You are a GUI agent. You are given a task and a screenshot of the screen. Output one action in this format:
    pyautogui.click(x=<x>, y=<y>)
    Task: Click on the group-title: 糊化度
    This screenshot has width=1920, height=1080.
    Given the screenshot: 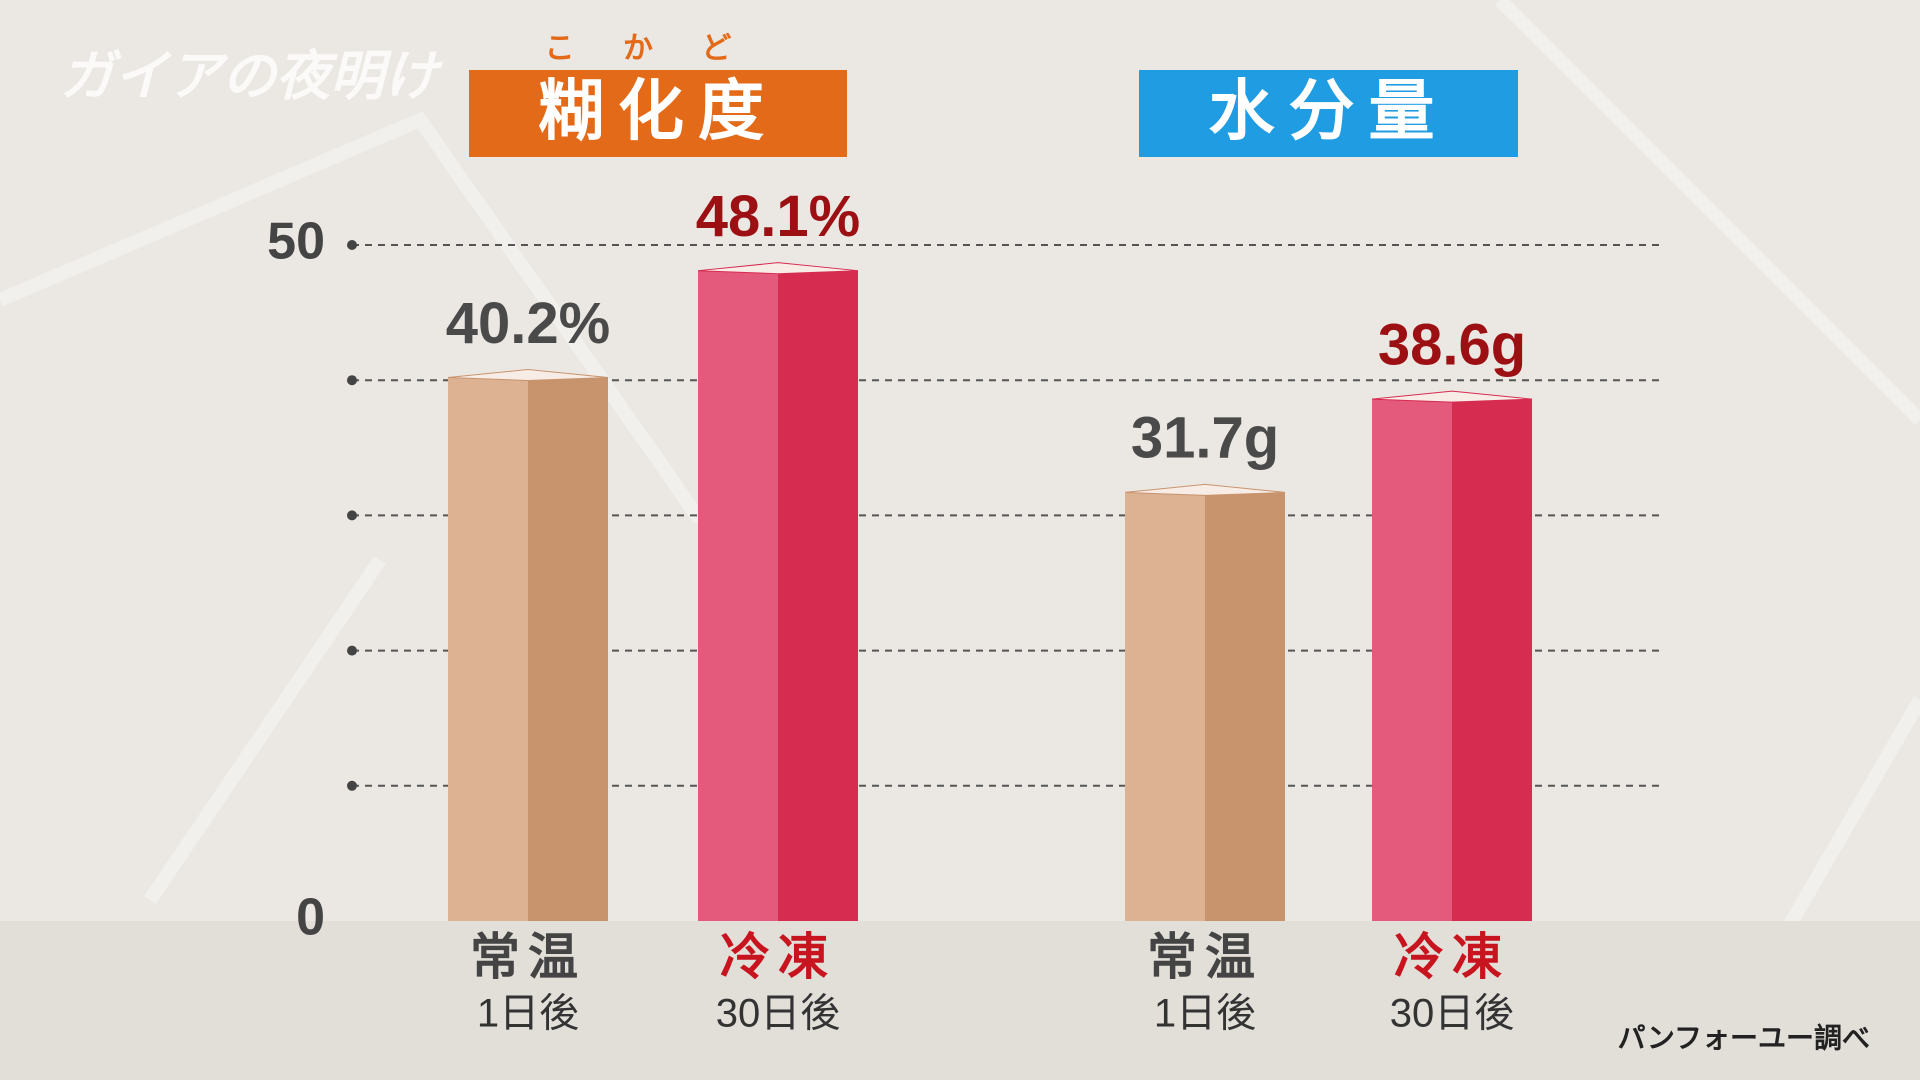 What is the action you would take?
    pyautogui.click(x=658, y=110)
    